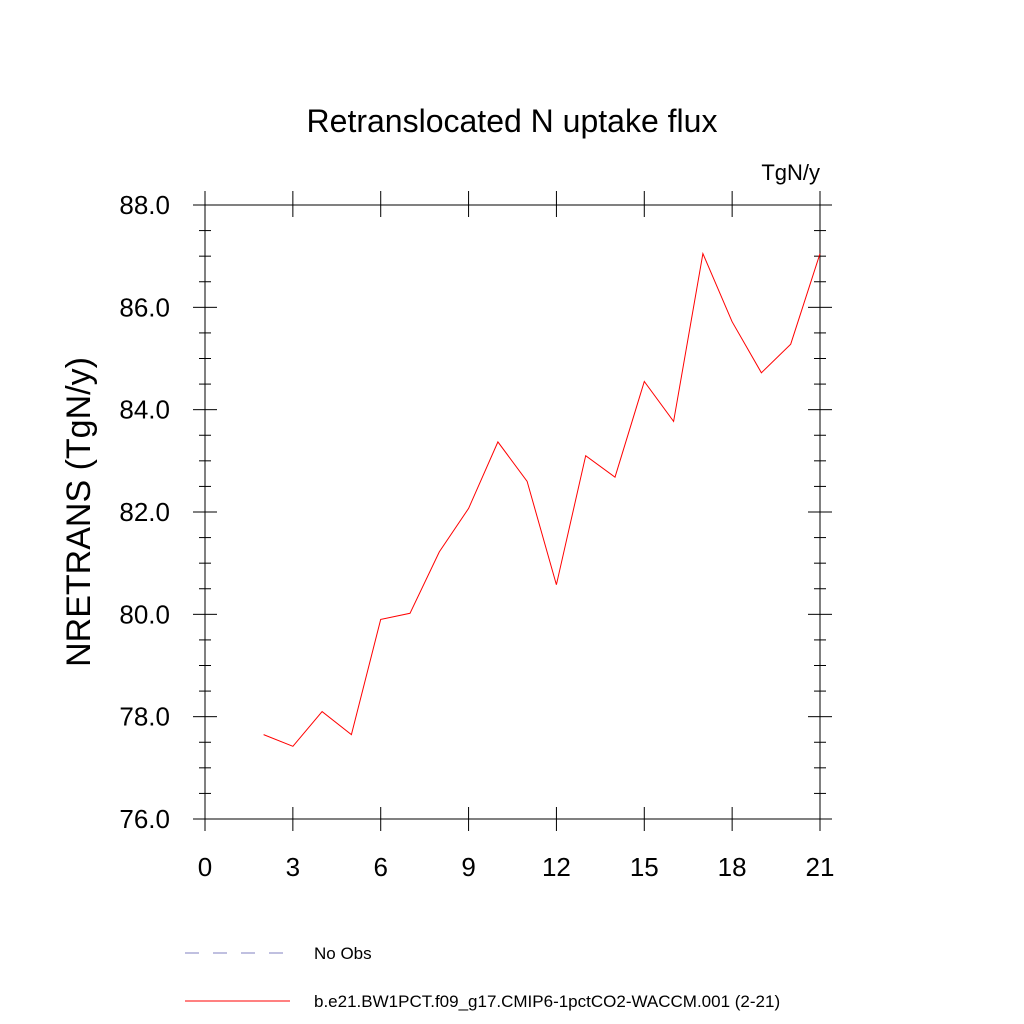 This screenshot has width=1024, height=1024. What do you see at coordinates (144, 205) in the screenshot?
I see `y-tick-label: 88.0` at bounding box center [144, 205].